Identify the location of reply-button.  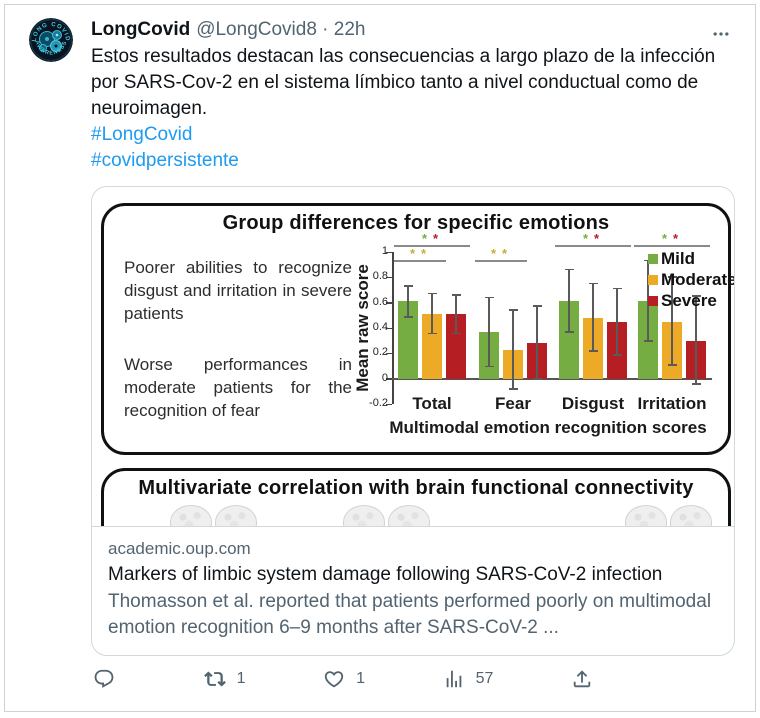
(109, 679).